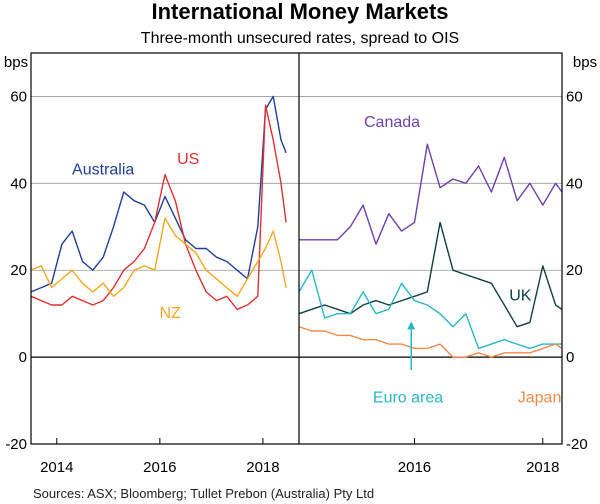 This screenshot has height=504, width=600. Describe the element at coordinates (16, 62) in the screenshot. I see `unit-label-left: bps` at that location.